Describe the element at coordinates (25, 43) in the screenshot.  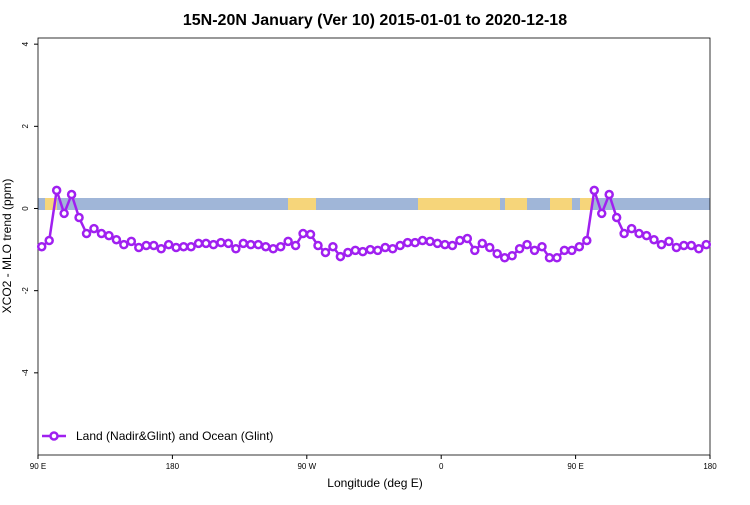
I see `y-tick-label: 4` at that location.